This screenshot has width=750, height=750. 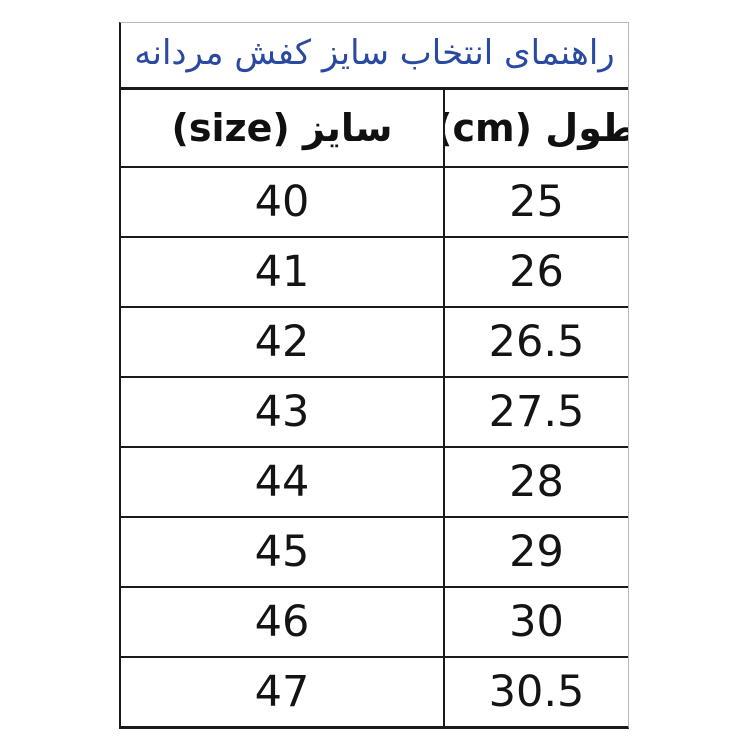 I want to click on cm-cell: 27.5, so click(x=536, y=412).